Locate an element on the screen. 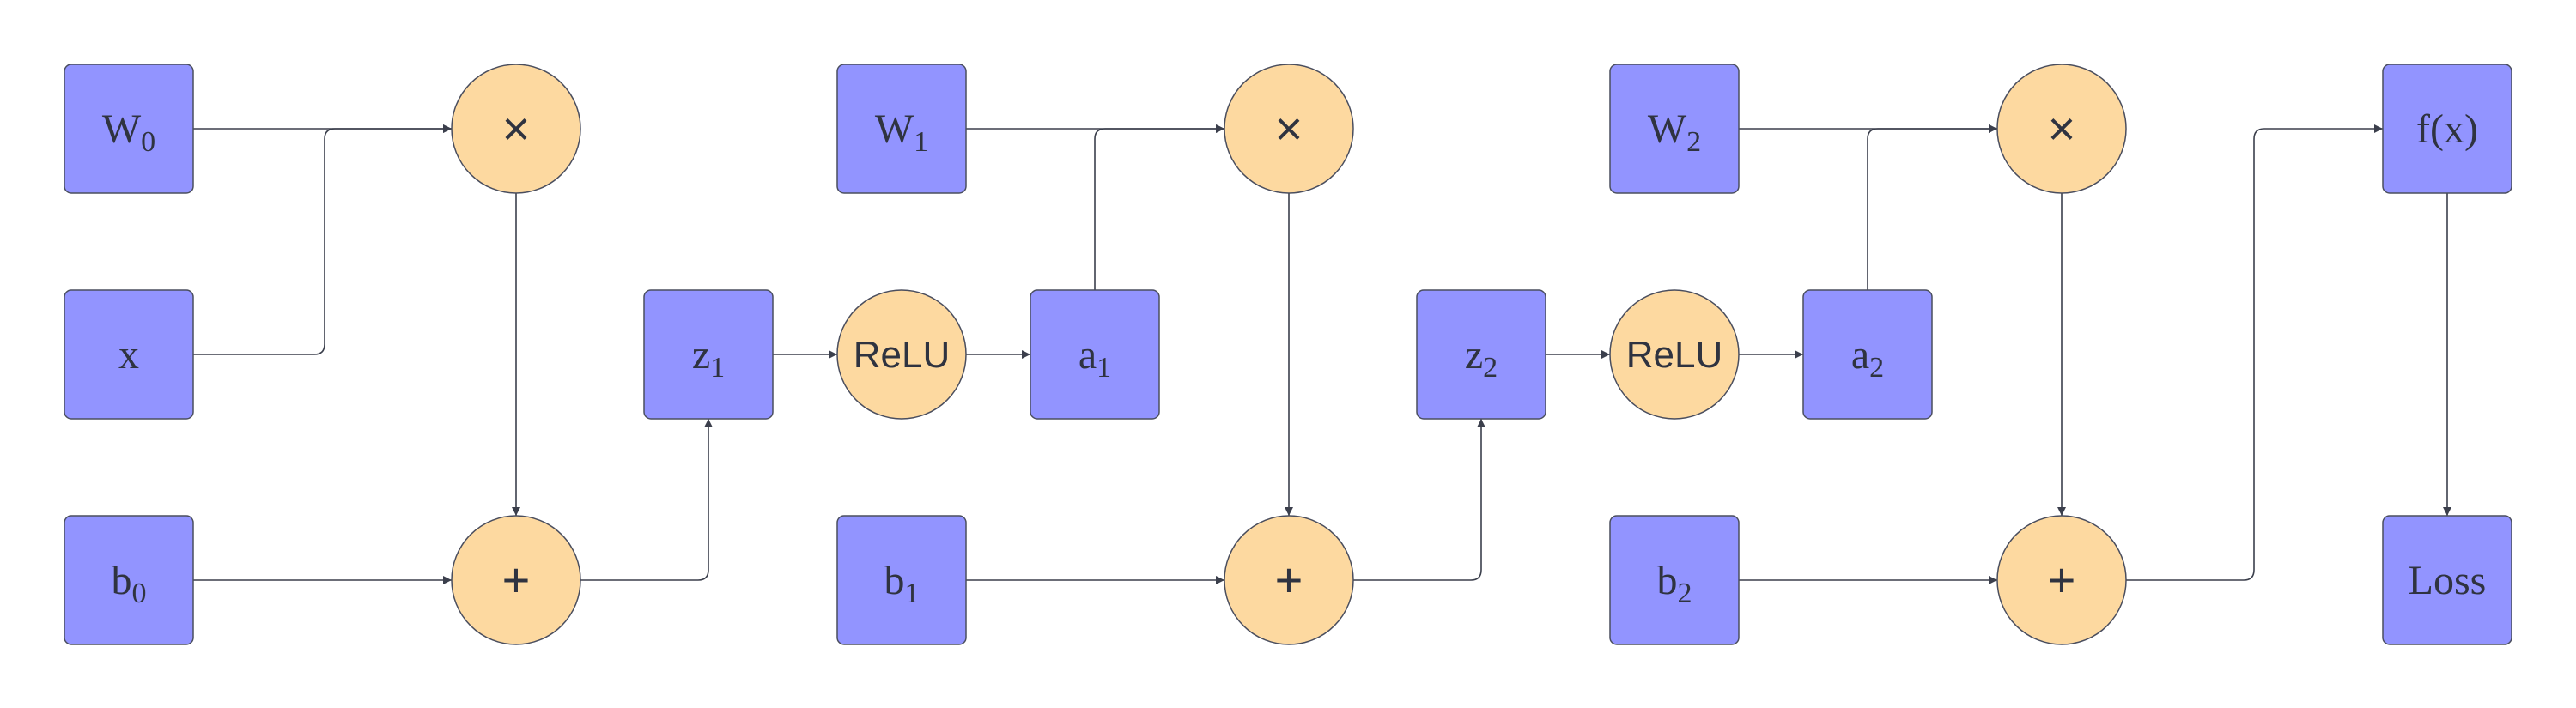 This screenshot has height=708, width=2576. variable-label: W1 is located at coordinates (902, 132).